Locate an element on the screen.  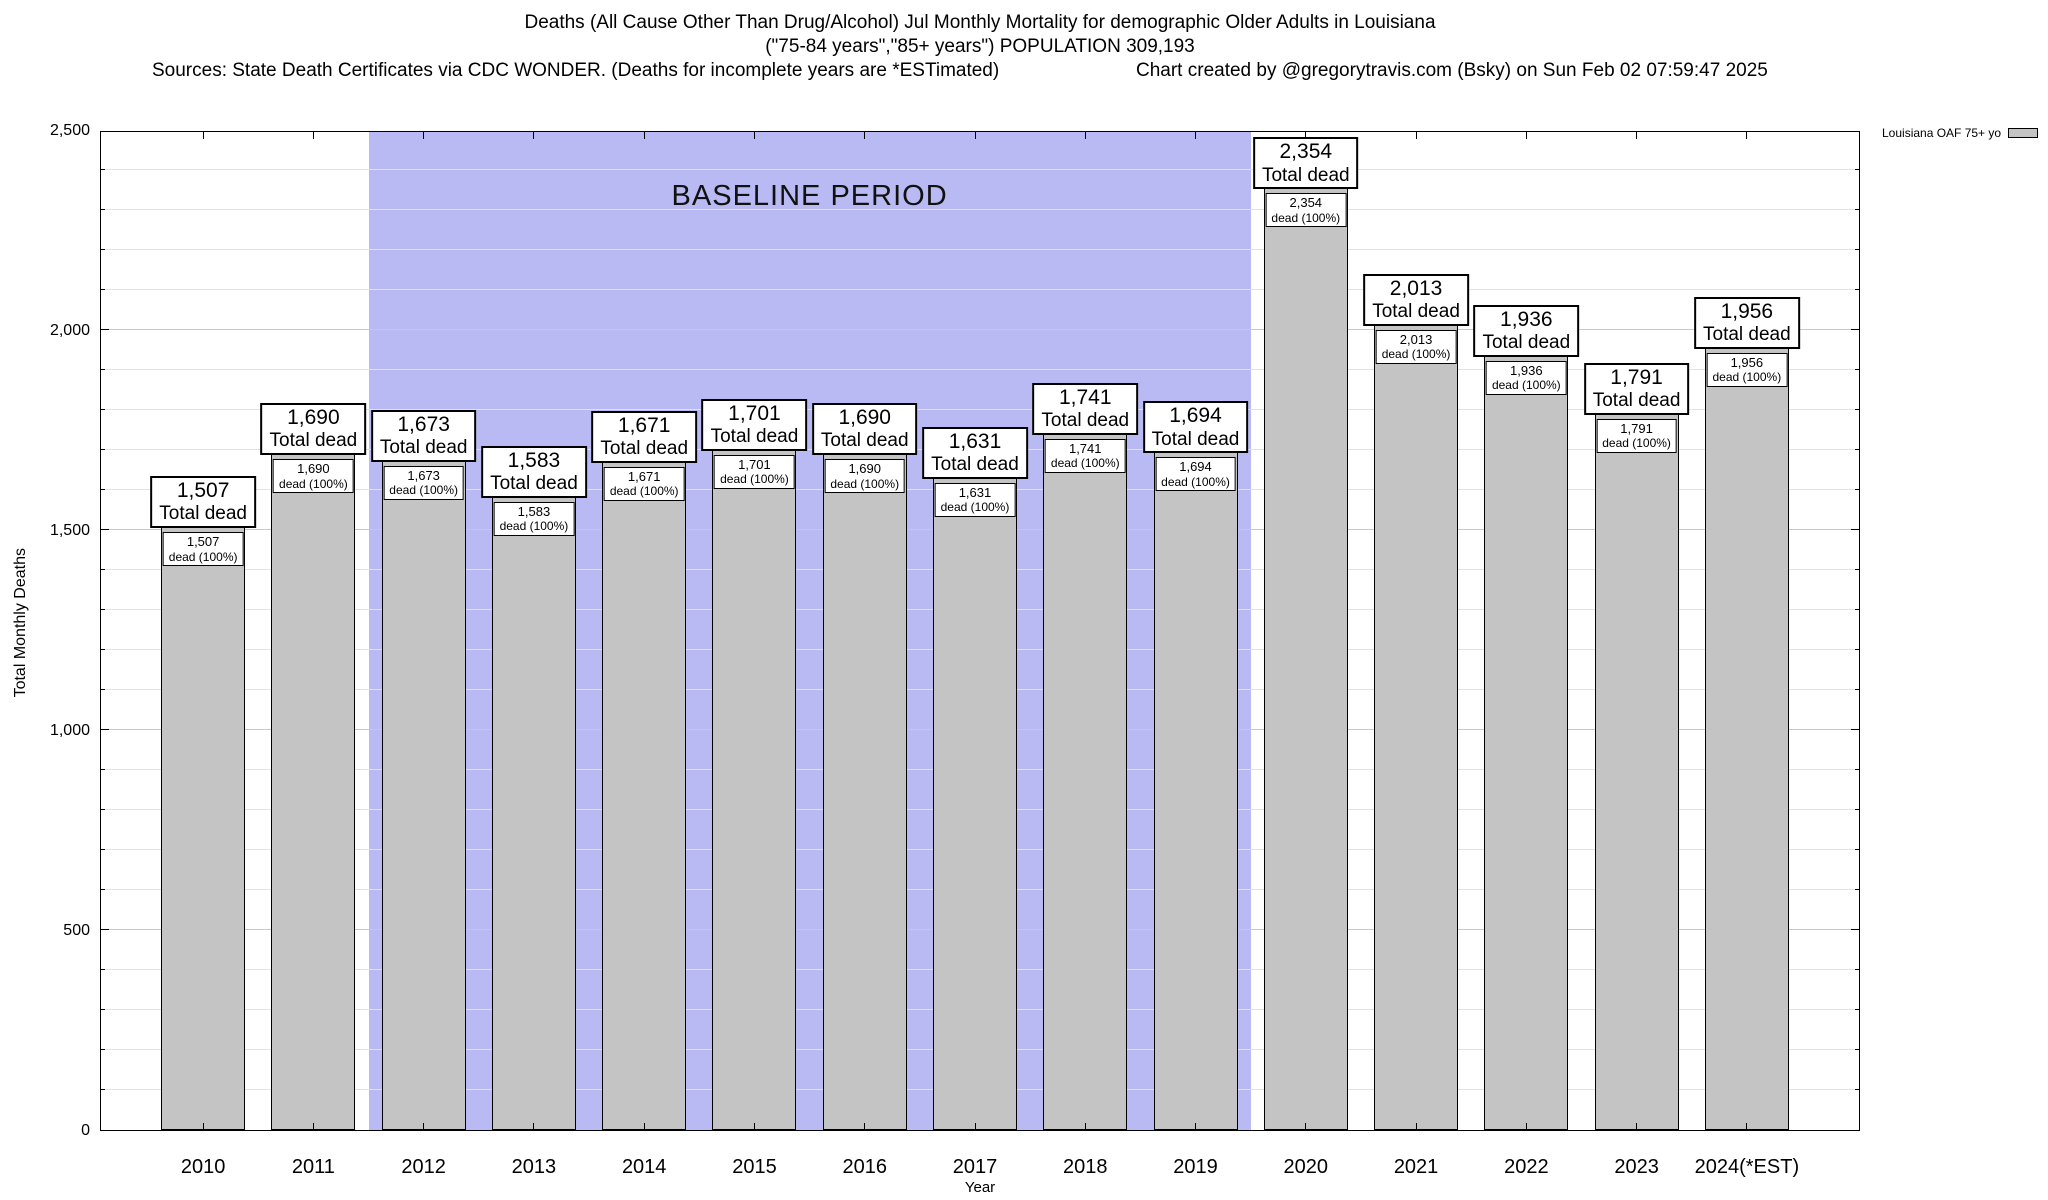
bar-inner-label: 1,690 dead (100%) is located at coordinates (865, 476).